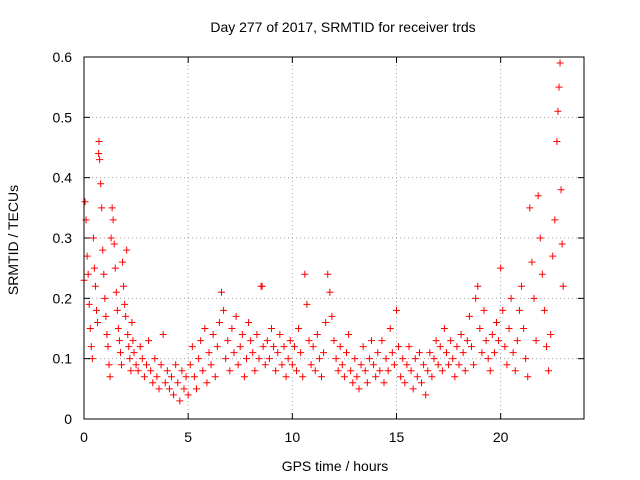  Describe the element at coordinates (68, 419) in the screenshot. I see `y-tick-label: 0` at that location.